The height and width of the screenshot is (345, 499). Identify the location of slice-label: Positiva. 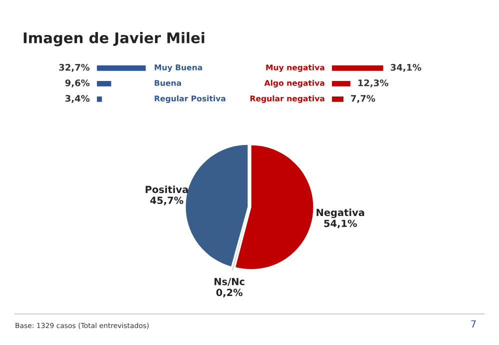
(167, 190).